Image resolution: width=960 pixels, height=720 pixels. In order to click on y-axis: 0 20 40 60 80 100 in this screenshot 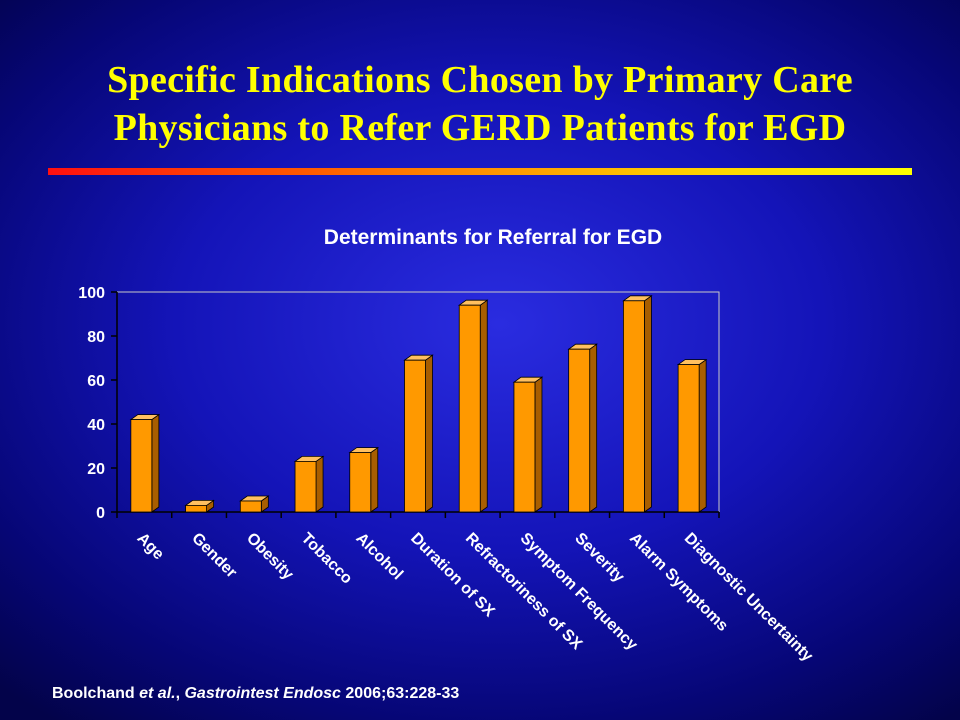, I will do `click(97, 403)`.